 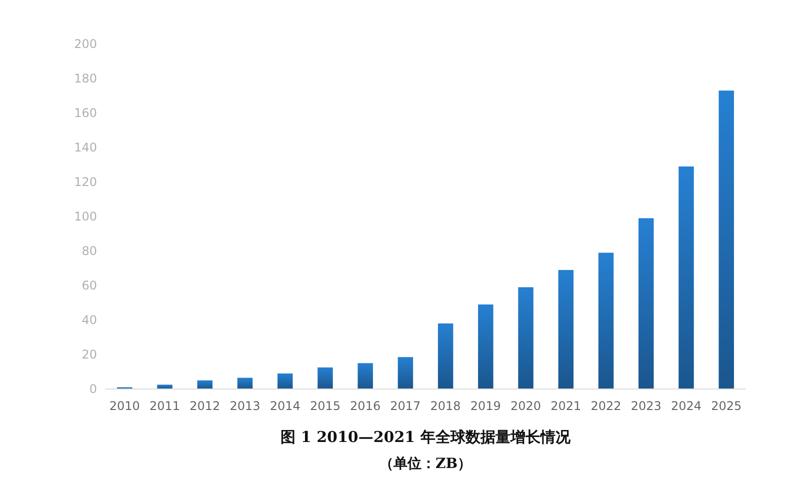 What do you see at coordinates (686, 406) in the screenshot?
I see `x-tick-label: 2024` at bounding box center [686, 406].